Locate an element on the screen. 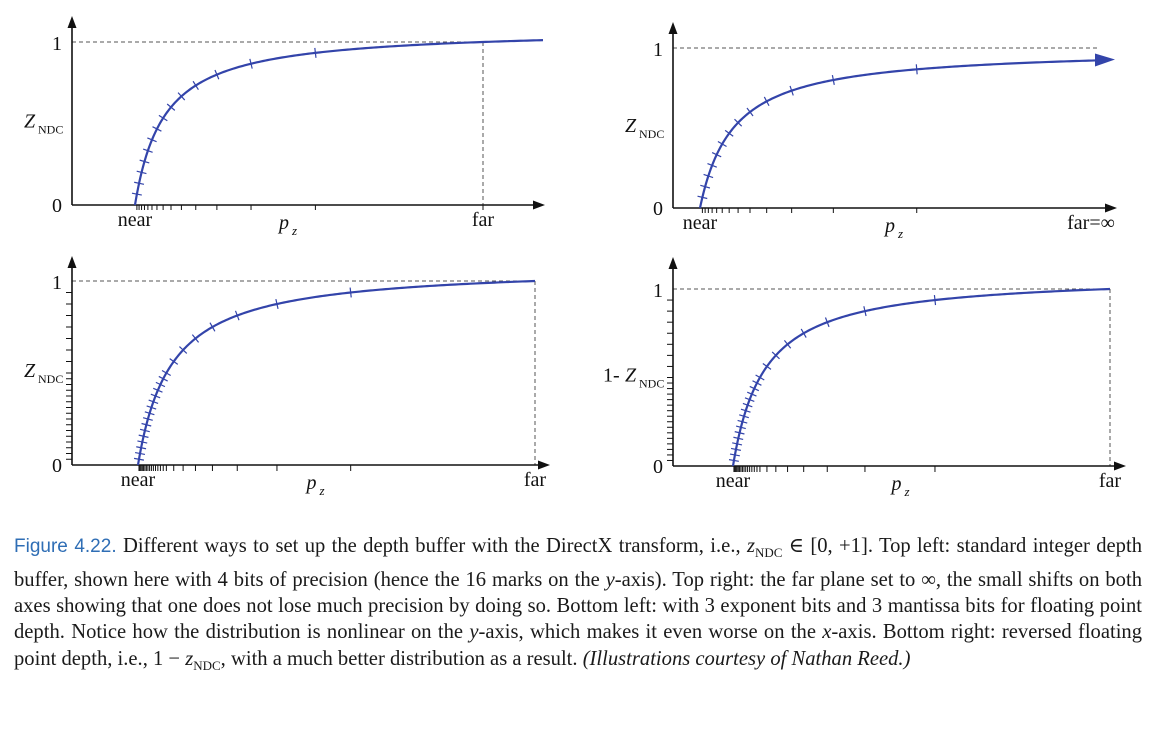 The image size is (1154, 748). depth-curve is located at coordinates (336, 372).